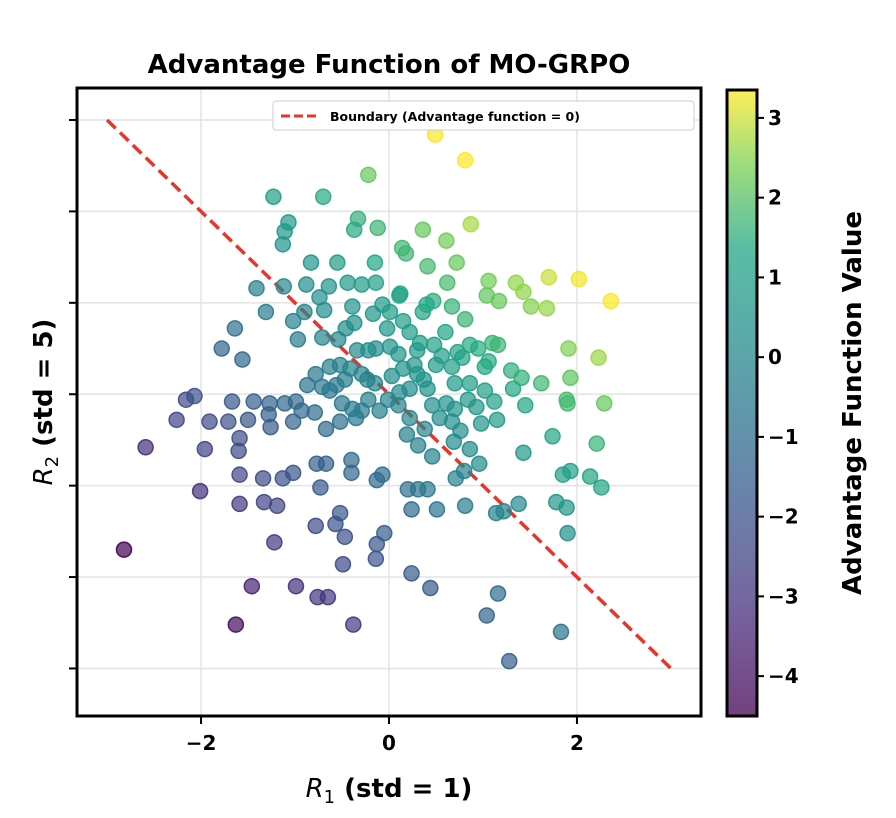 The width and height of the screenshot is (896, 818). Describe the element at coordinates (853, 403) in the screenshot. I see `colorbar-label: Advantage Function Value` at that location.